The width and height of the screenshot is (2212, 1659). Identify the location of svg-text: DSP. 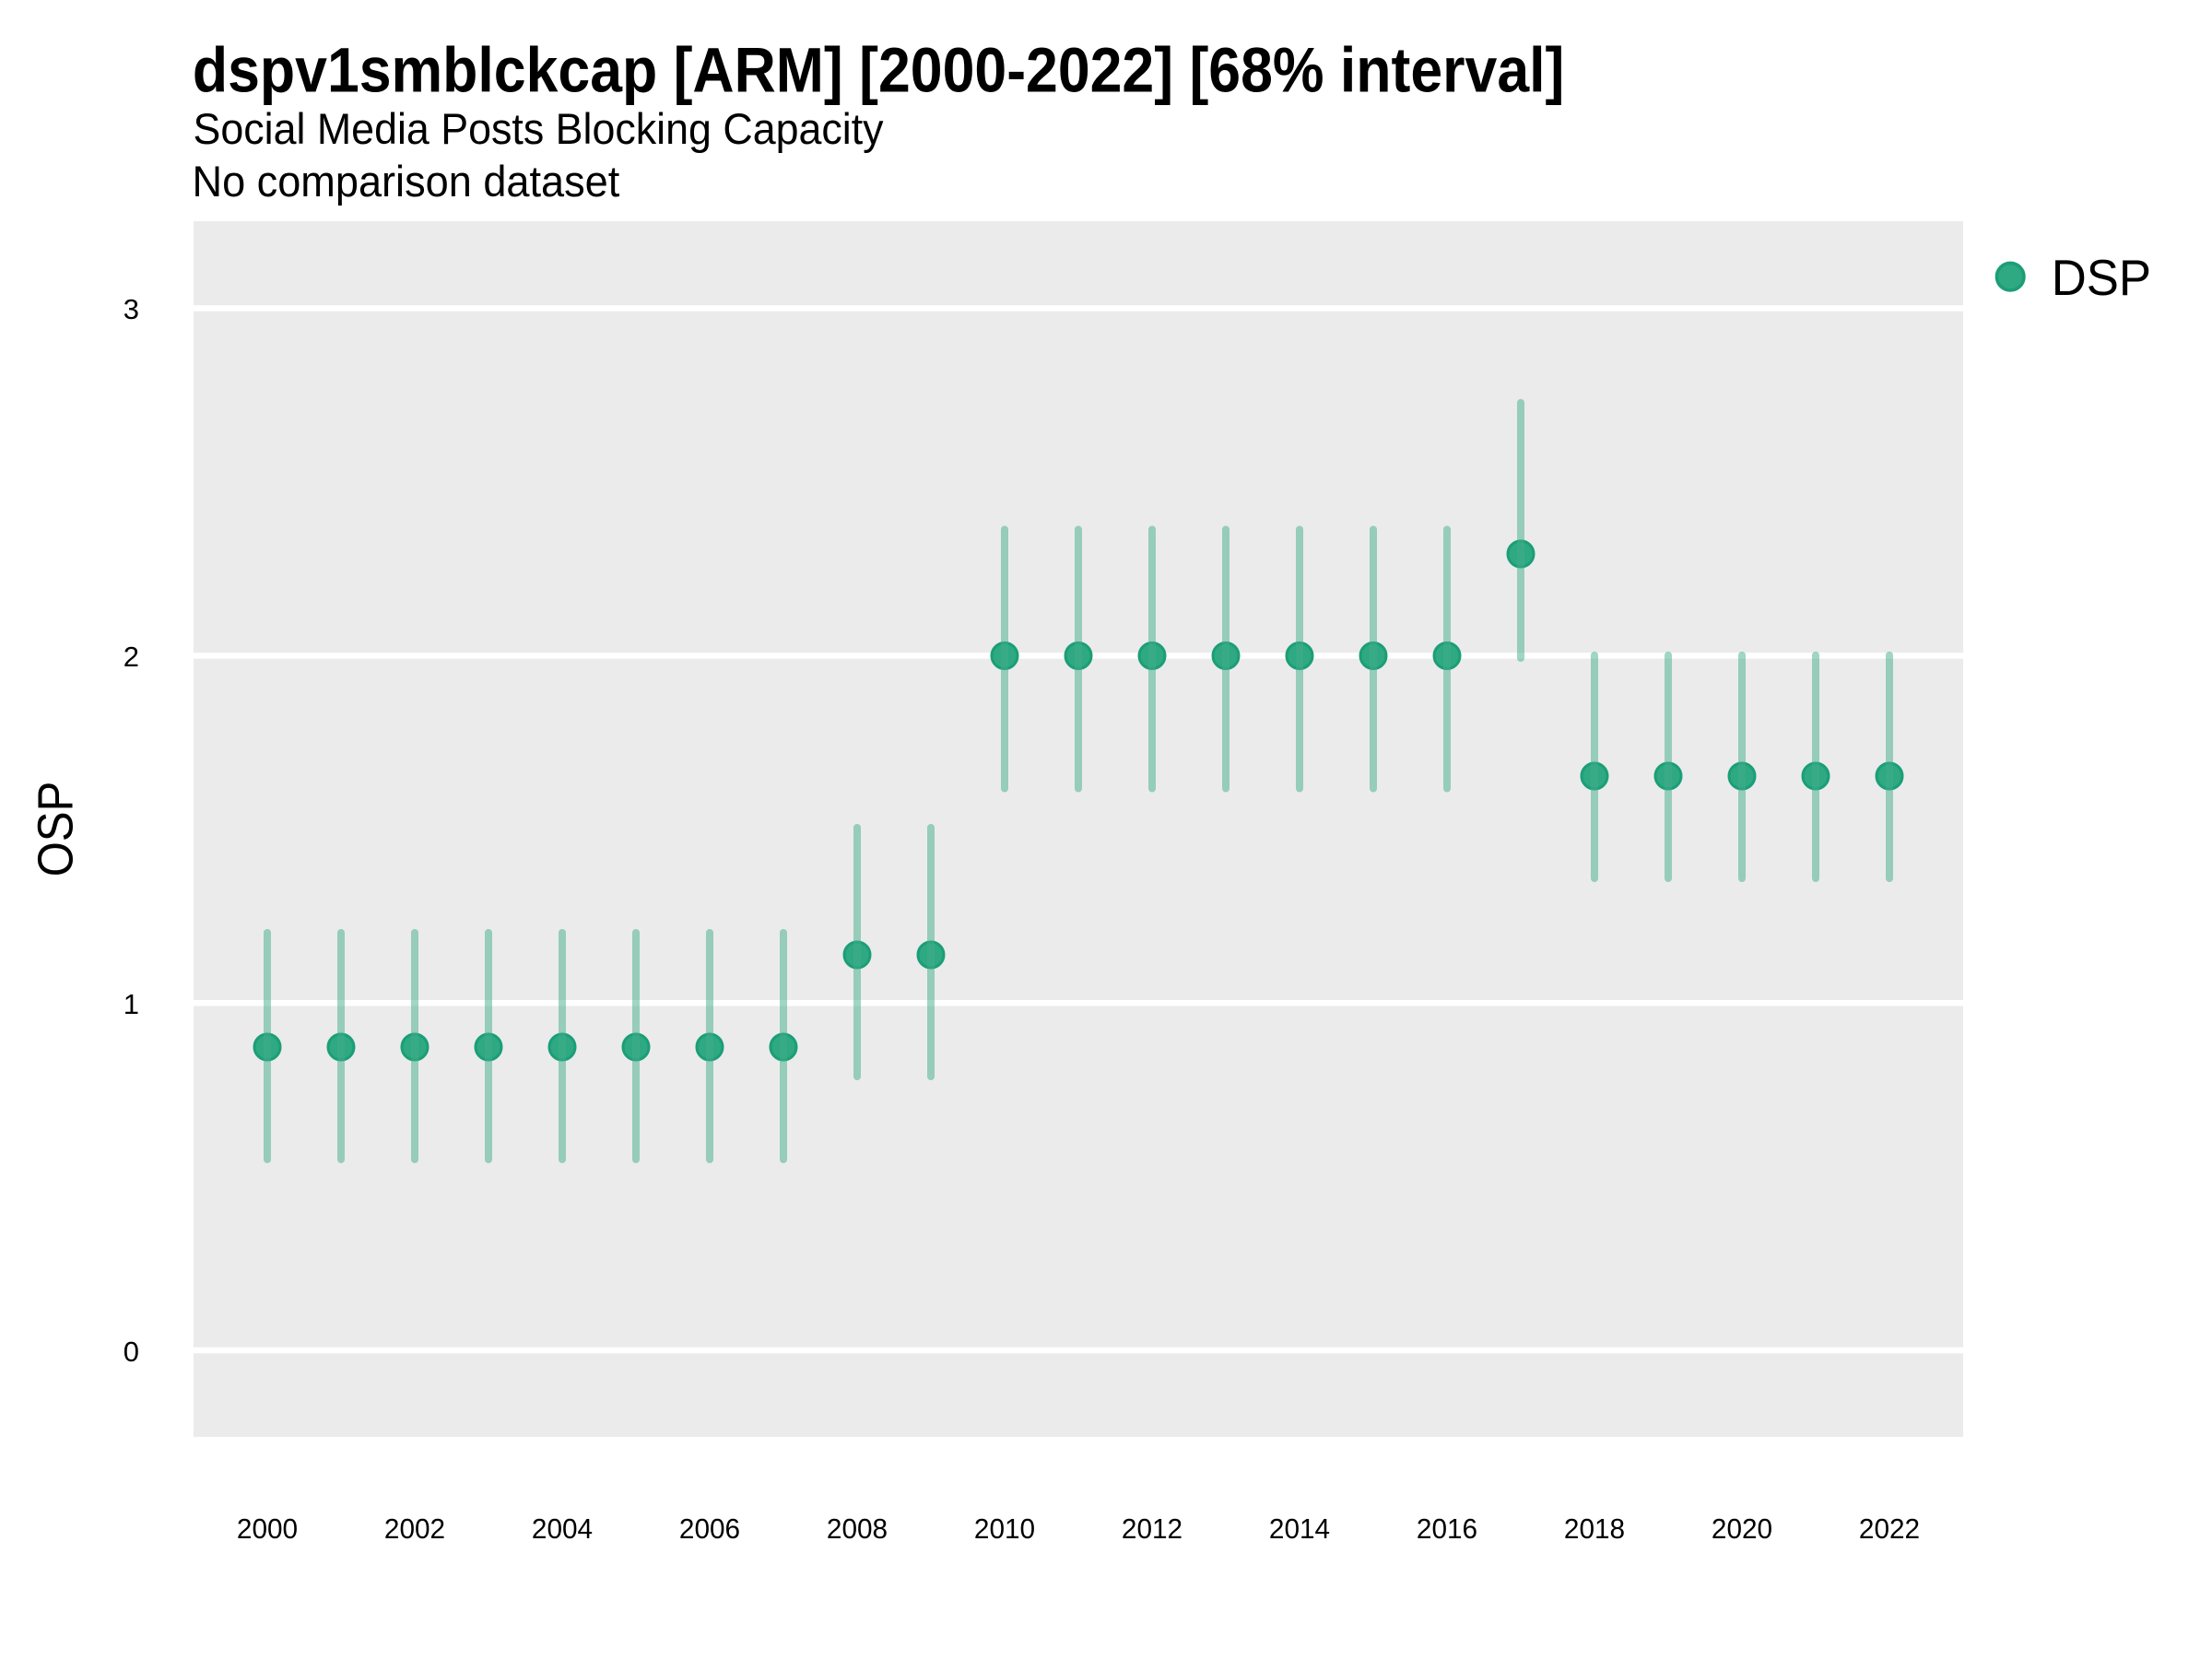
(2101, 278).